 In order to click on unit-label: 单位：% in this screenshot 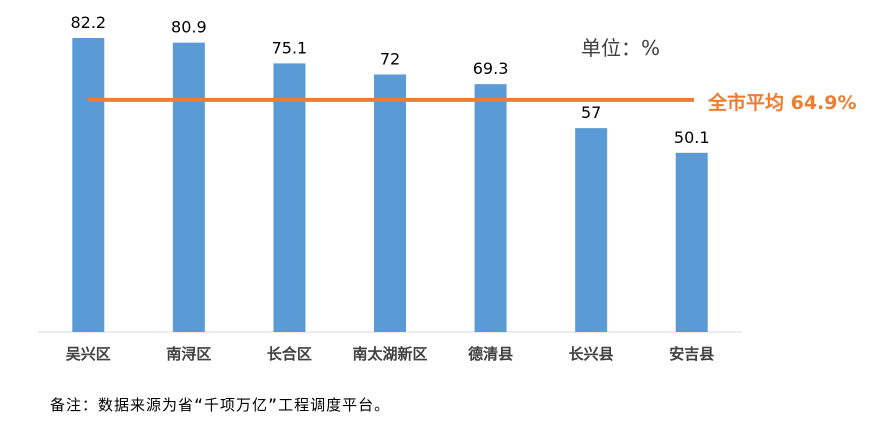, I will do `click(621, 48)`.